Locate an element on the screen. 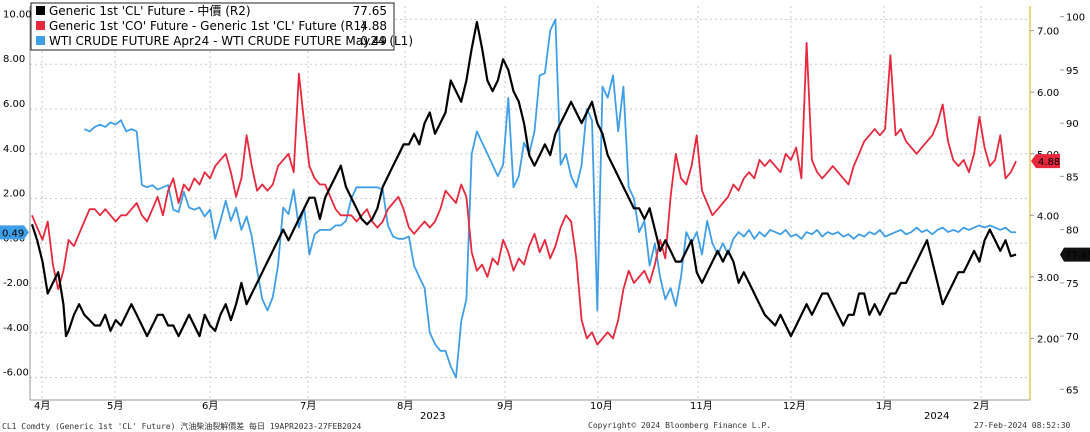 The height and width of the screenshot is (432, 1090). legend-box is located at coordinates (212, 26).